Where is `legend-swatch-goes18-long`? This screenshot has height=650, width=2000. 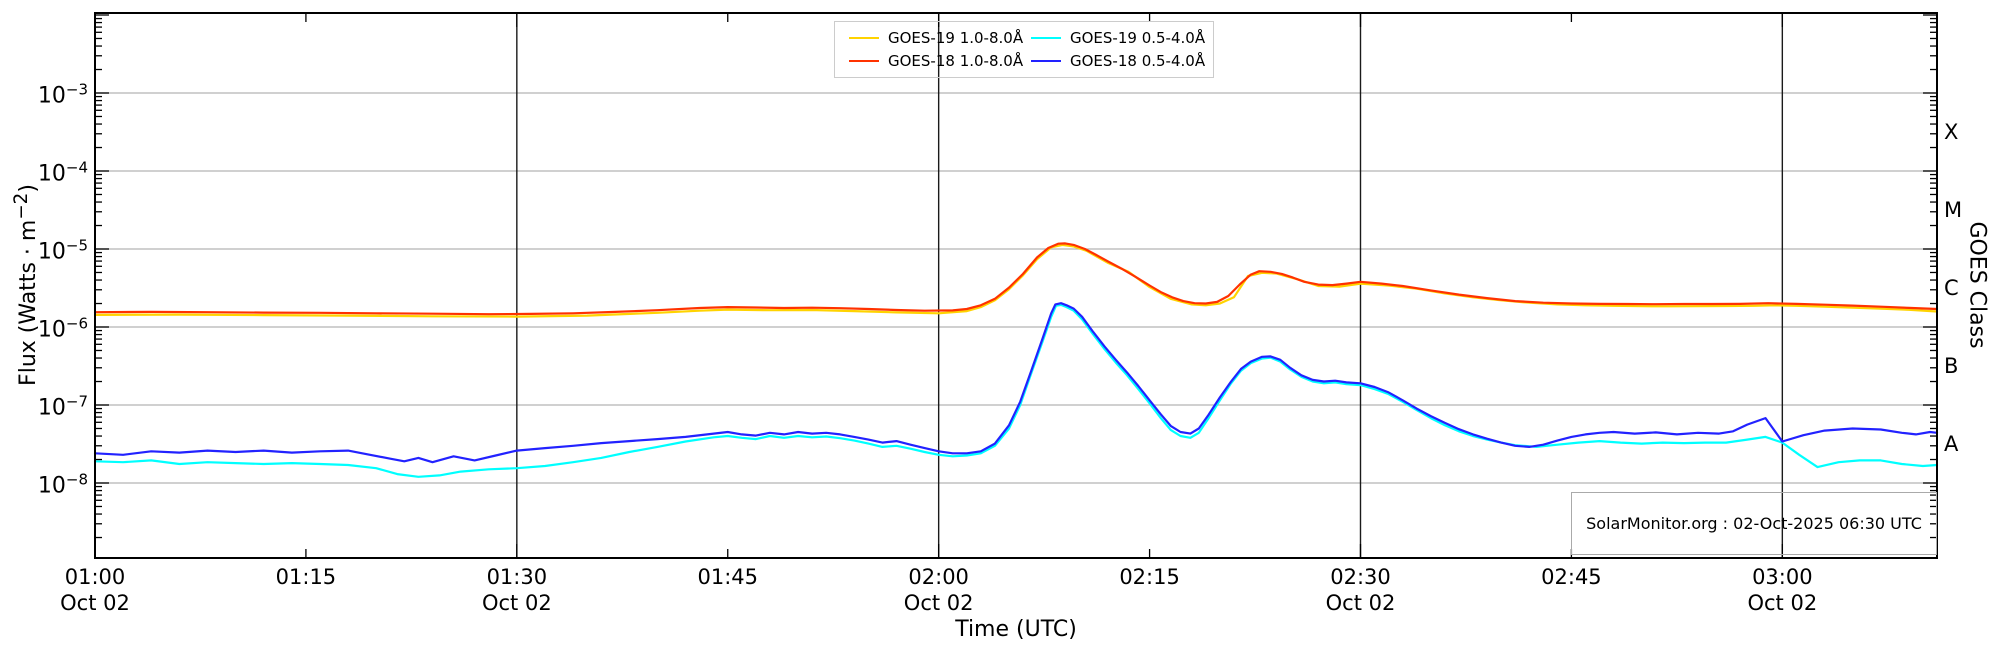
legend-swatch-goes18-long is located at coordinates (864, 61).